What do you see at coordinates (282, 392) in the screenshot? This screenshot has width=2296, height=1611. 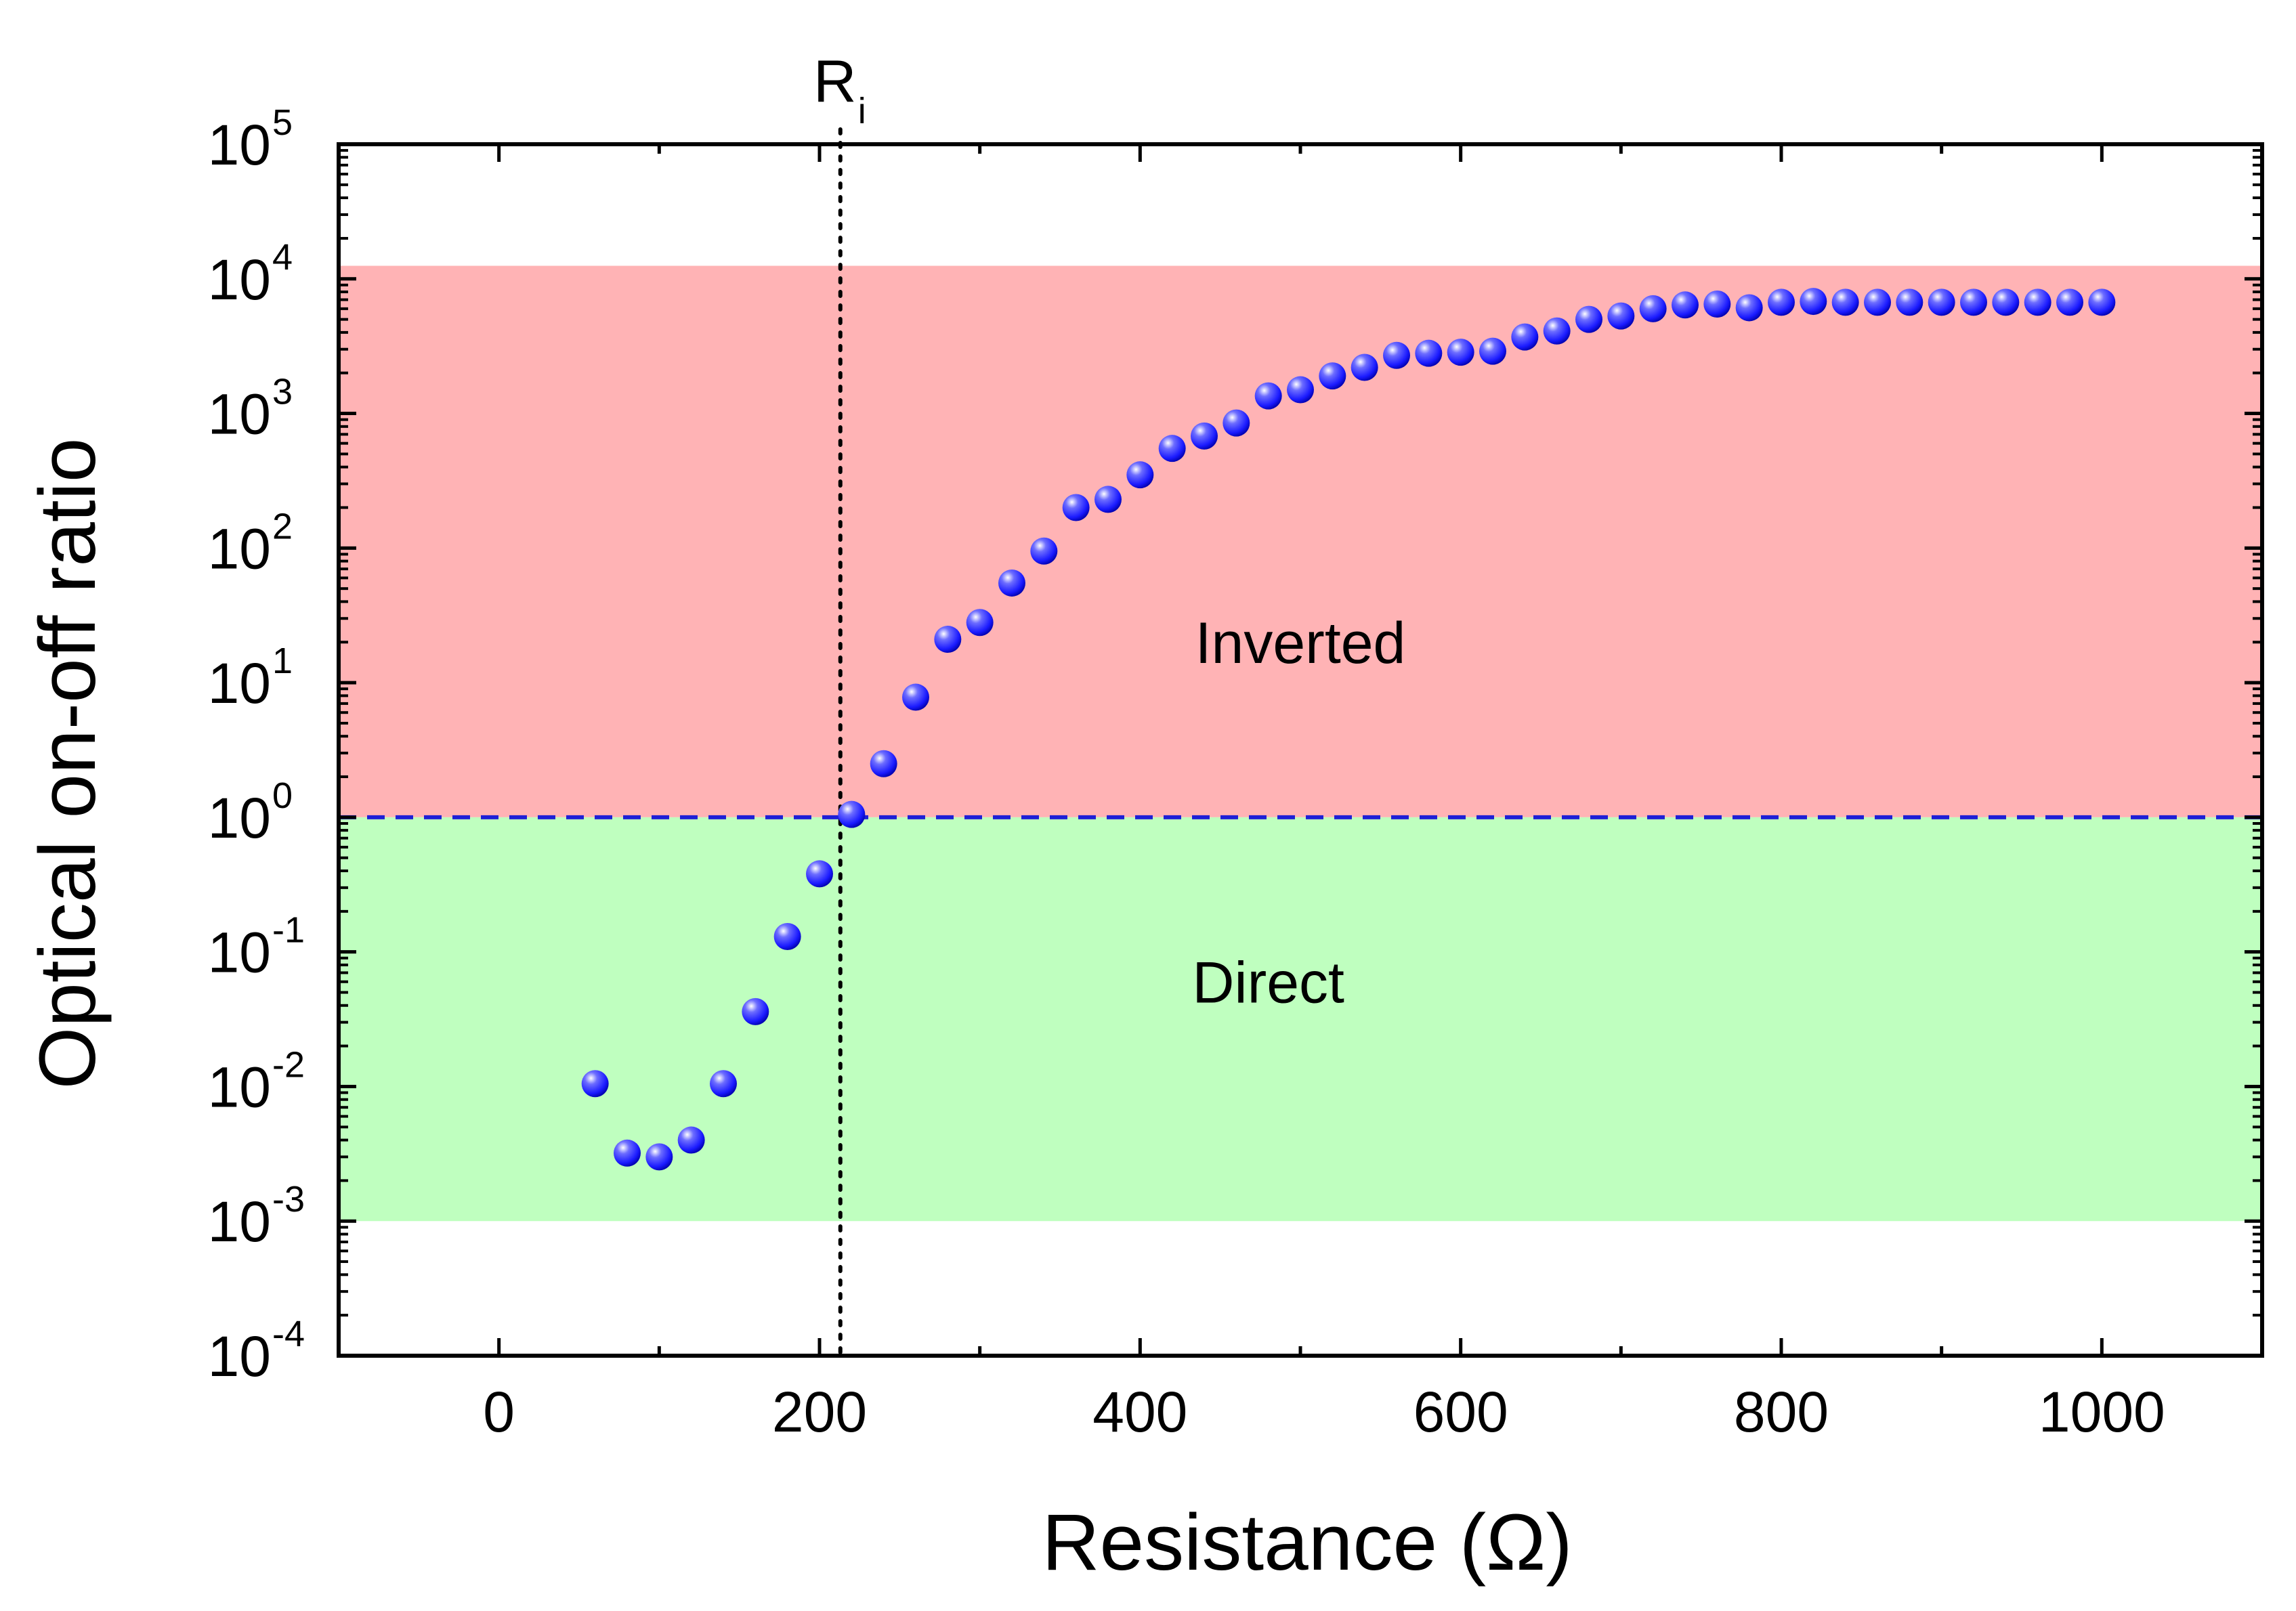 I see `y-tick-exponent: 3` at bounding box center [282, 392].